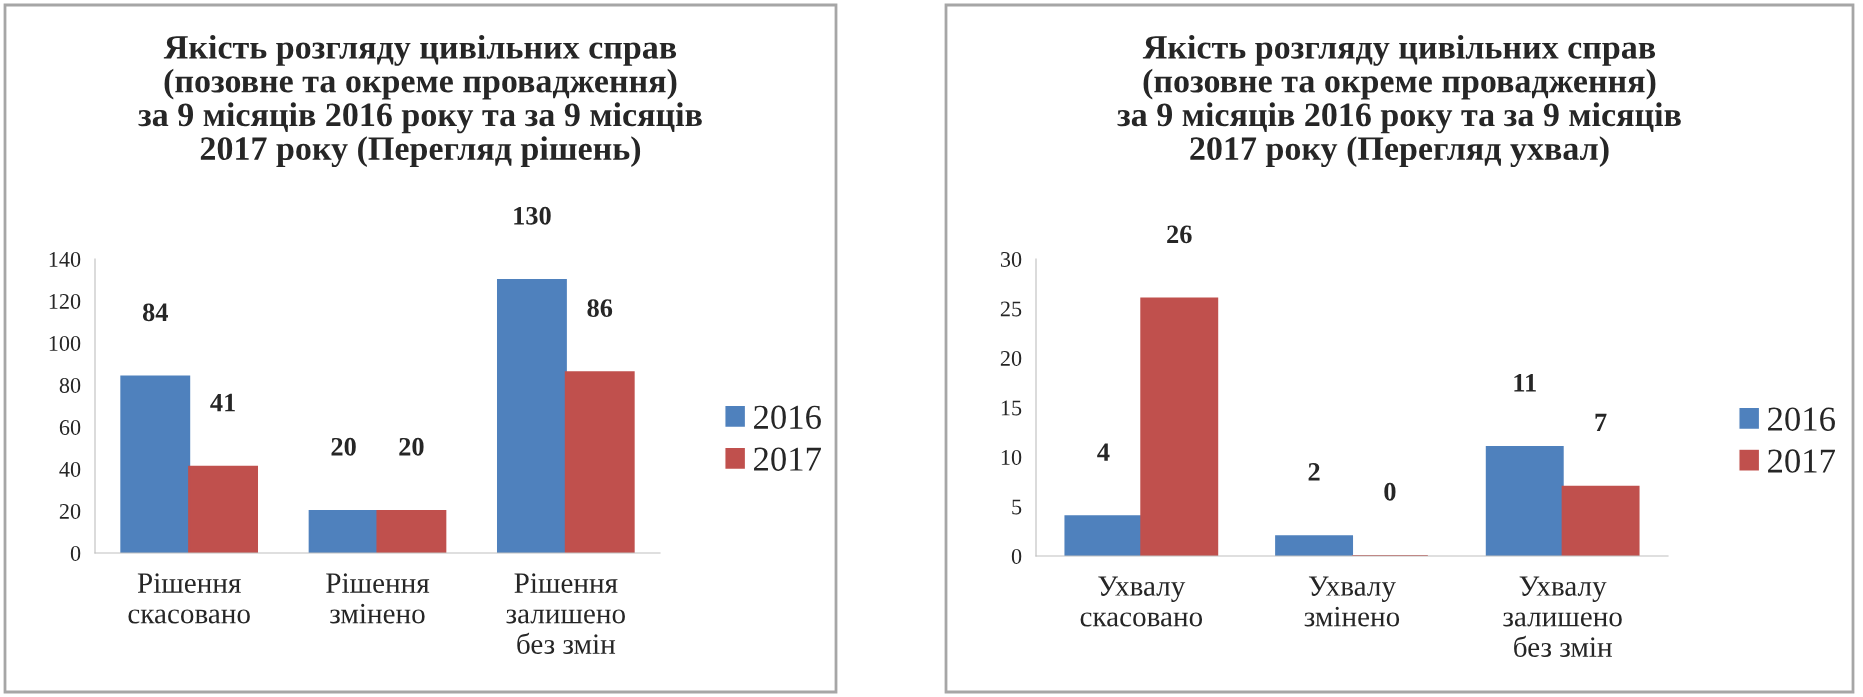 The width and height of the screenshot is (1863, 697). What do you see at coordinates (155, 312) in the screenshot?
I see `data-label: 84` at bounding box center [155, 312].